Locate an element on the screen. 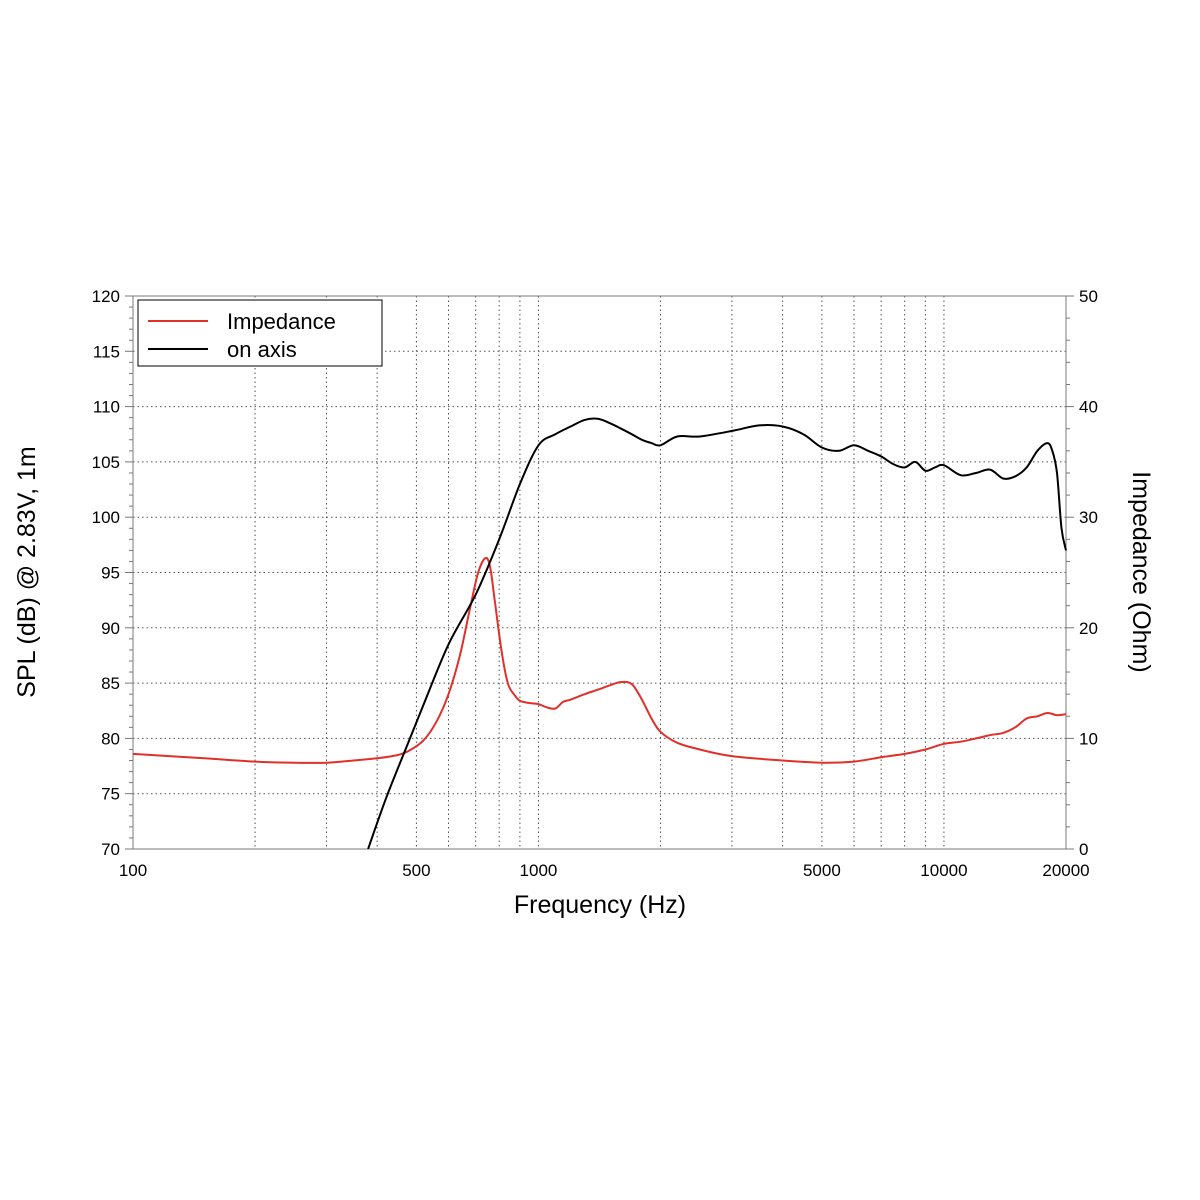 The width and height of the screenshot is (1200, 1200). y-tick-label: 115 is located at coordinates (106, 351).